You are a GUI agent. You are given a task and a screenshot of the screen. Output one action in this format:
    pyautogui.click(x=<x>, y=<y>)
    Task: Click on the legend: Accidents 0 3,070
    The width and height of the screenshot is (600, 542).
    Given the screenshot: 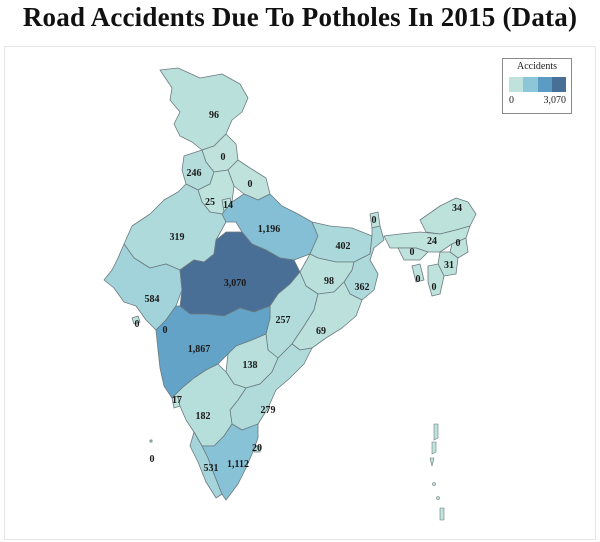 What is the action you would take?
    pyautogui.click(x=537, y=86)
    